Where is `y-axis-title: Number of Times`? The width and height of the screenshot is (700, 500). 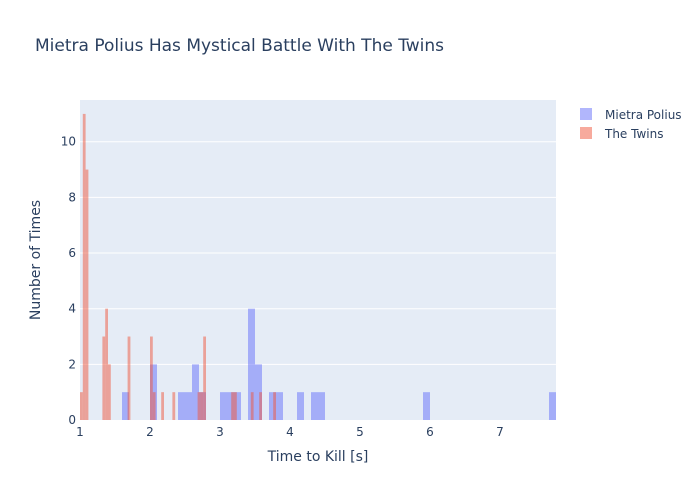 y-axis-title: Number of Times is located at coordinates (36, 260).